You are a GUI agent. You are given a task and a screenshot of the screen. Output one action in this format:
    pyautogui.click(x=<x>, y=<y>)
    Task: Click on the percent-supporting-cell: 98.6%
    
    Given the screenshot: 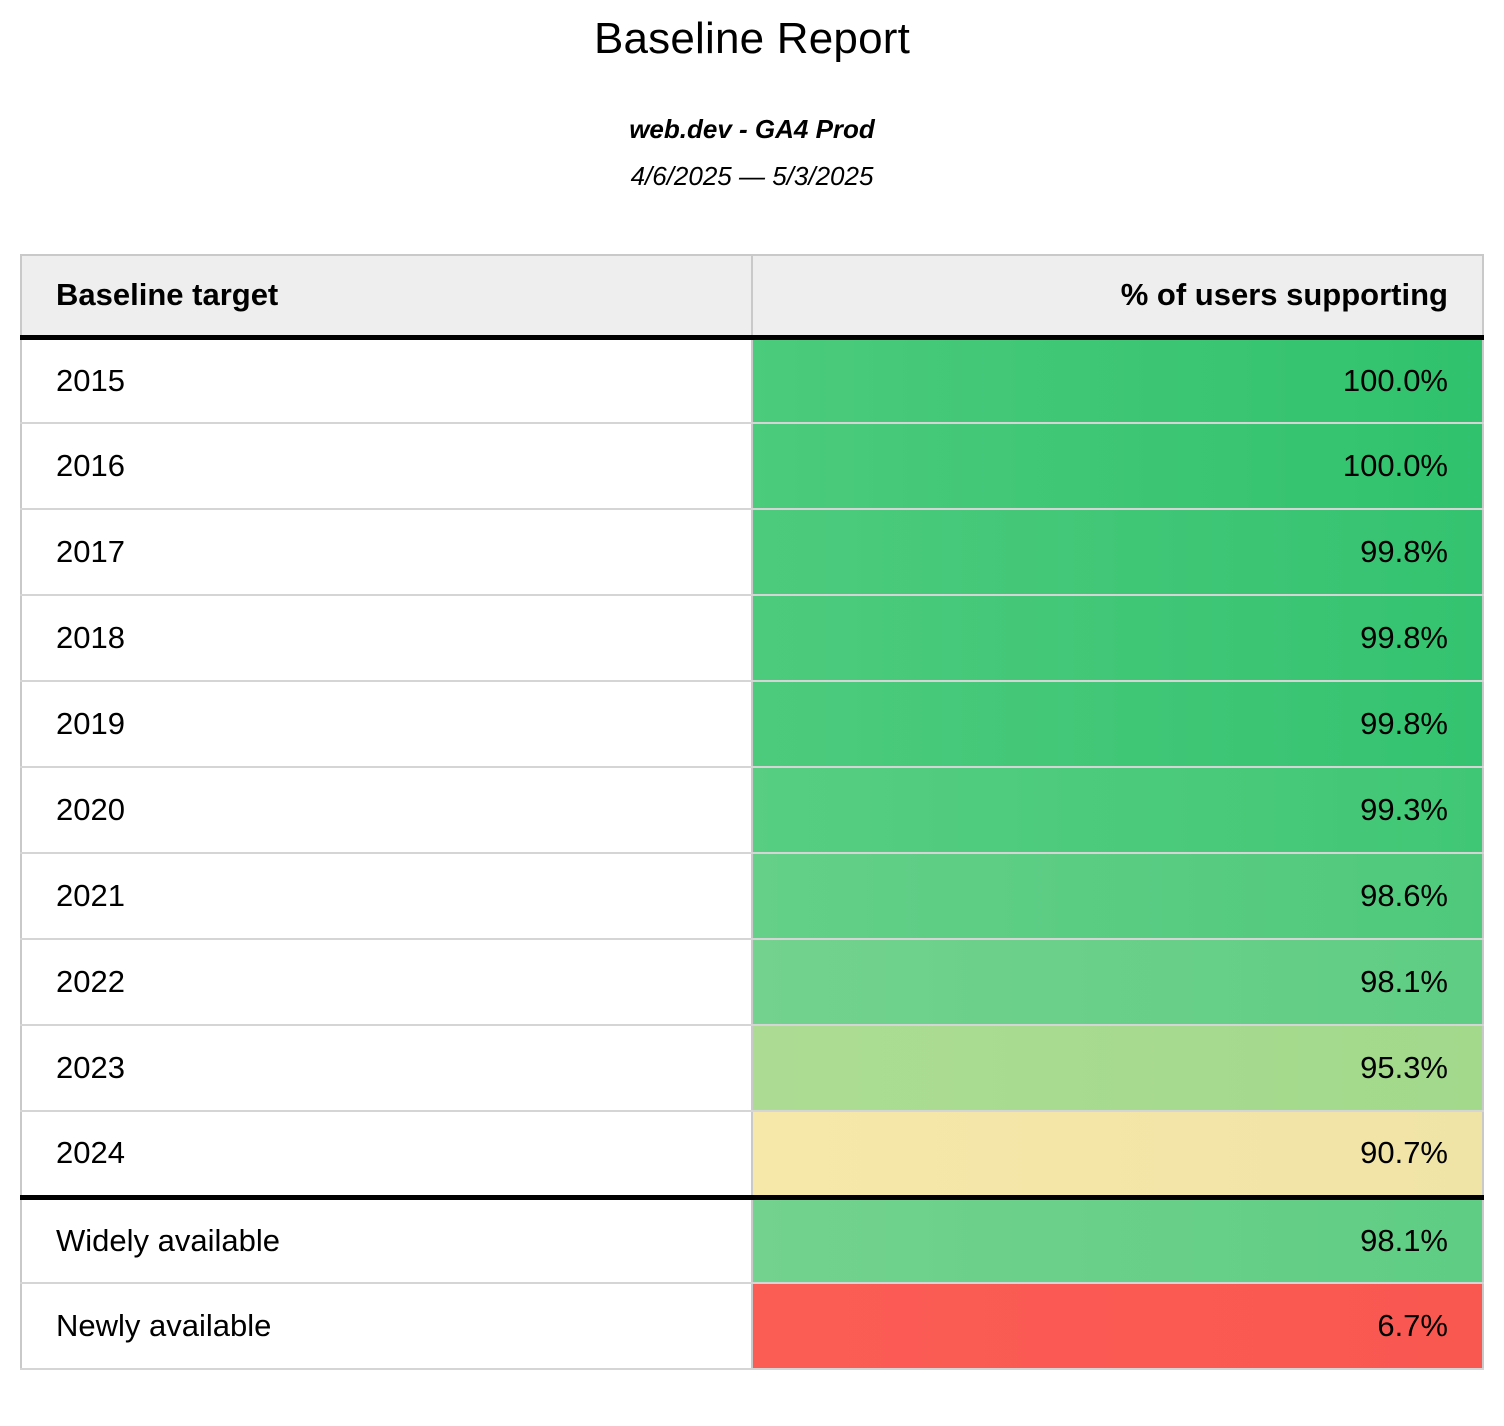 What is the action you would take?
    pyautogui.click(x=1117, y=896)
    